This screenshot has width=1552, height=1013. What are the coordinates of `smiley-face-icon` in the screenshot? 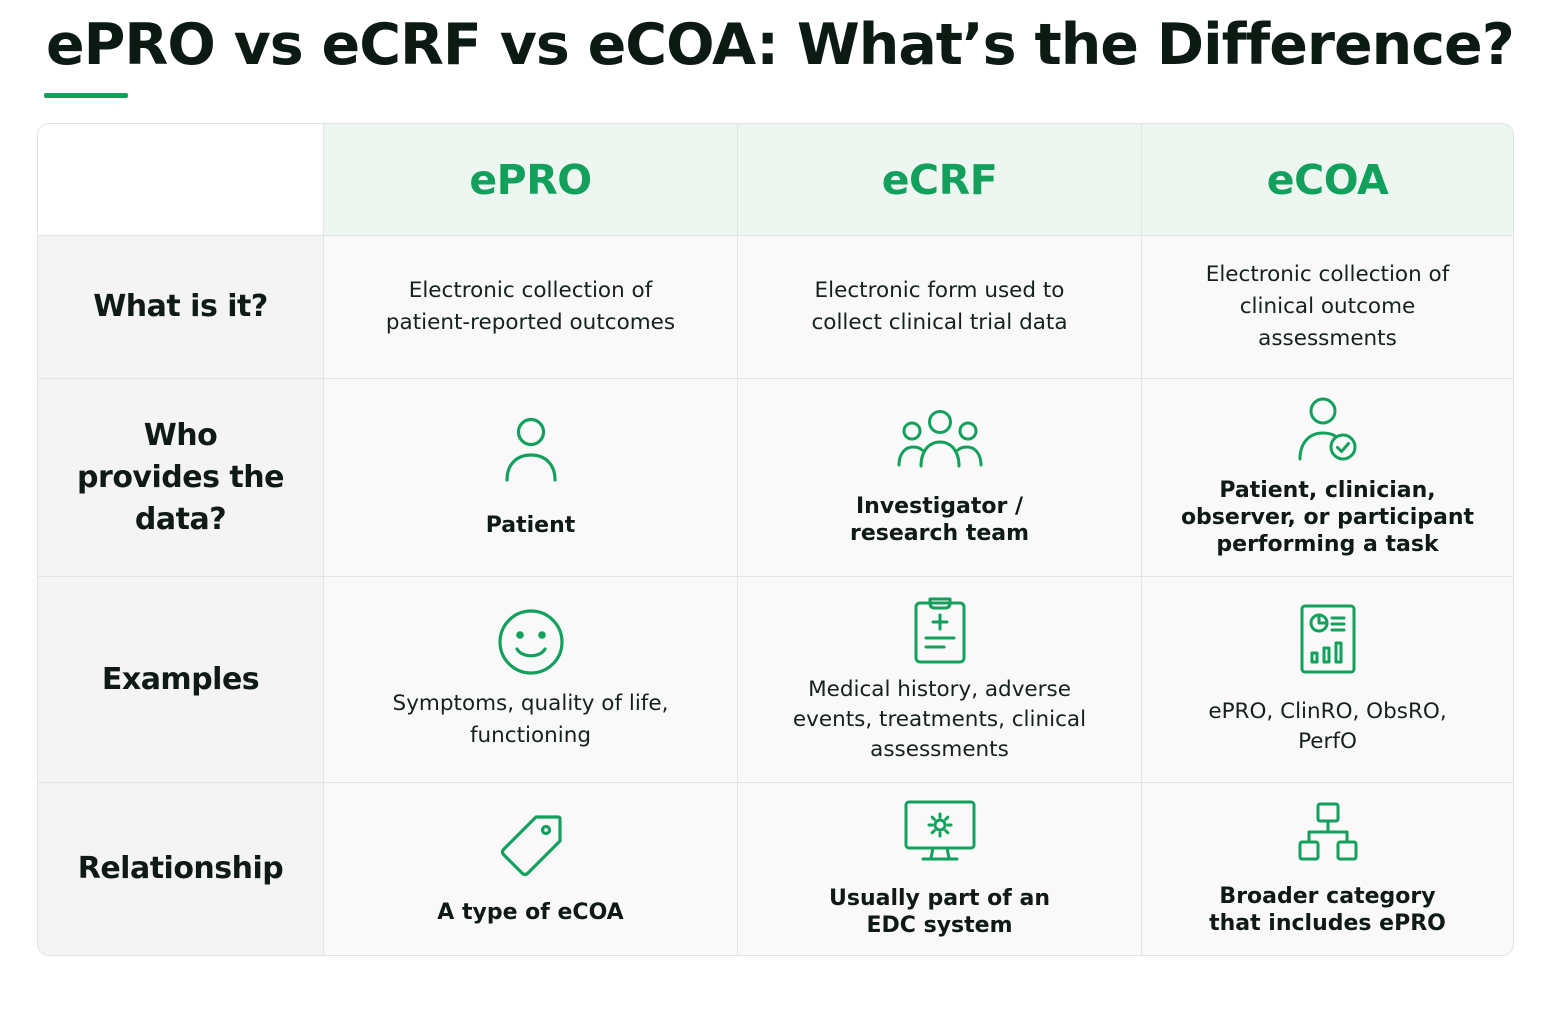 It's located at (531, 642).